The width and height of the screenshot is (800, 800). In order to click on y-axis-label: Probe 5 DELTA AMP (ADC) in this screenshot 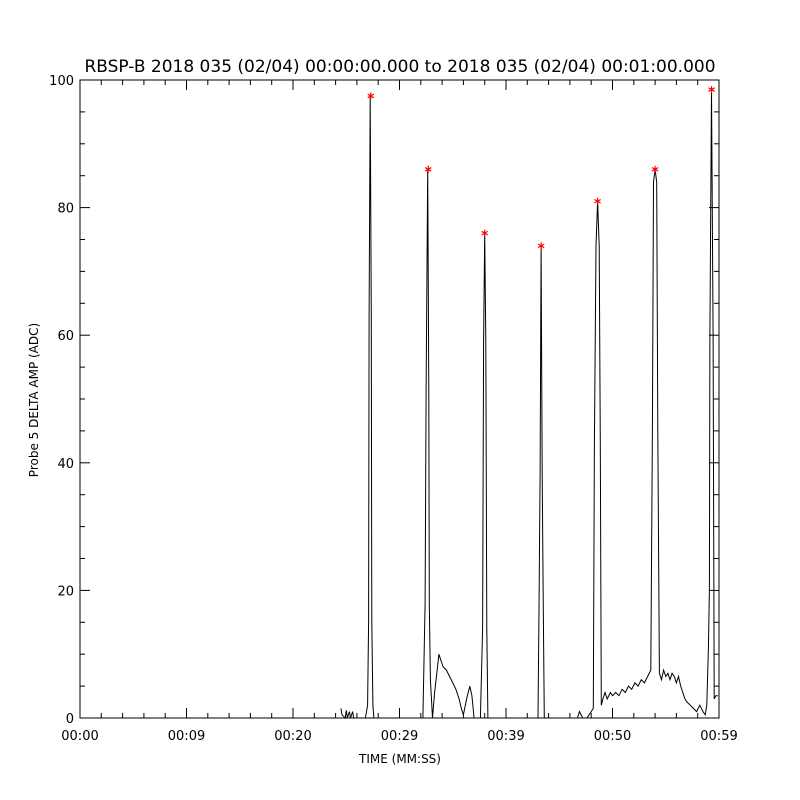, I will do `click(34, 400)`.